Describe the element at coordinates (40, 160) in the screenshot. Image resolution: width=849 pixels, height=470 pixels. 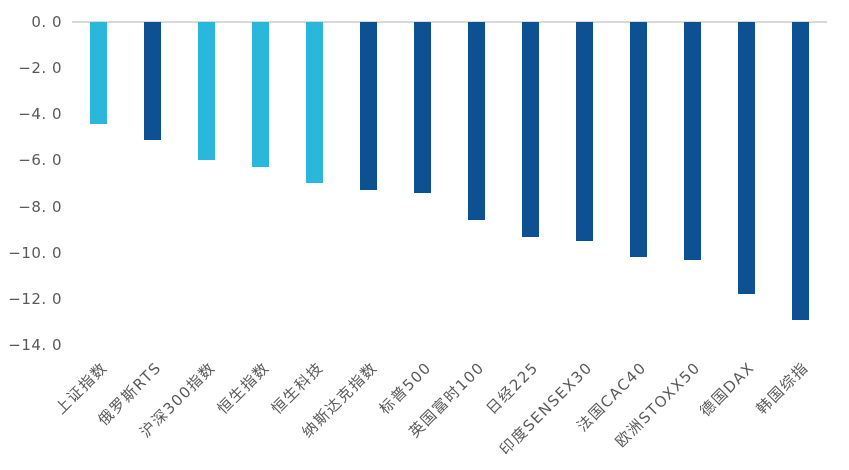
I see `y-tick-label: −6. 0` at that location.